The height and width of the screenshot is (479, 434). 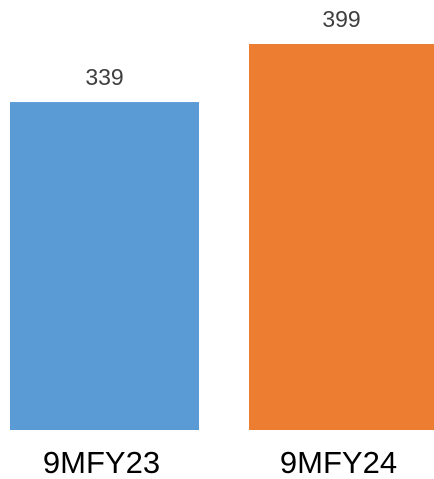 I want to click on value-label: 399, so click(x=341, y=19).